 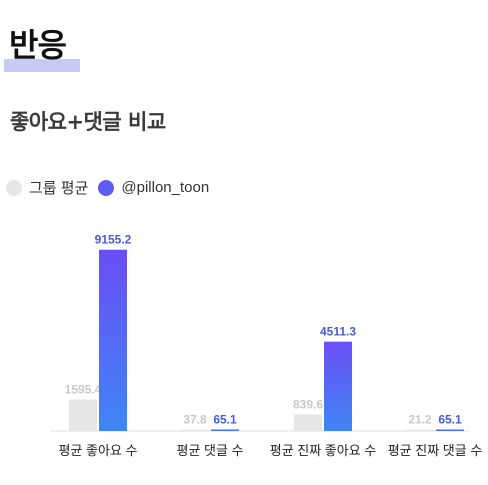 I want to click on legend-item-group-average: 그룹 평균, so click(x=47, y=187).